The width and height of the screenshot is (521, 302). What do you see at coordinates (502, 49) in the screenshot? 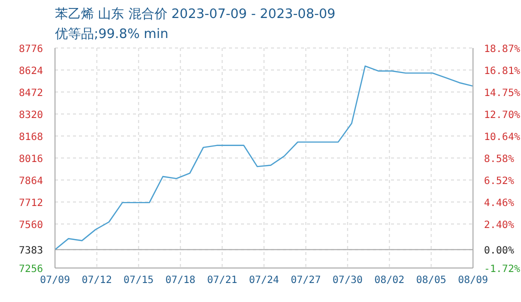
I see `y2-tick-label: 18.87%` at bounding box center [502, 49].